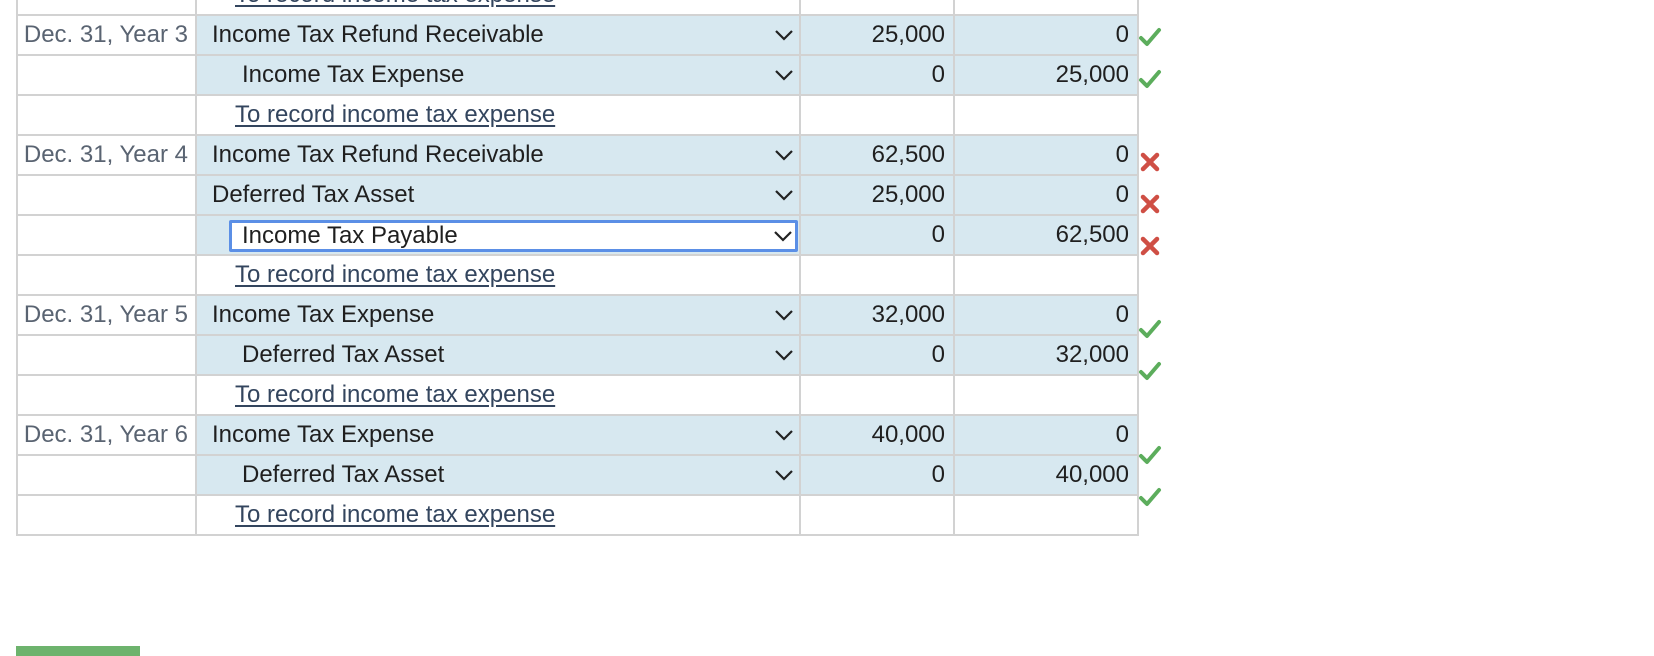  I want to click on journal-line: Dec. 31, Year 5 Income Tax Expense 32,000 0, so click(577, 315).